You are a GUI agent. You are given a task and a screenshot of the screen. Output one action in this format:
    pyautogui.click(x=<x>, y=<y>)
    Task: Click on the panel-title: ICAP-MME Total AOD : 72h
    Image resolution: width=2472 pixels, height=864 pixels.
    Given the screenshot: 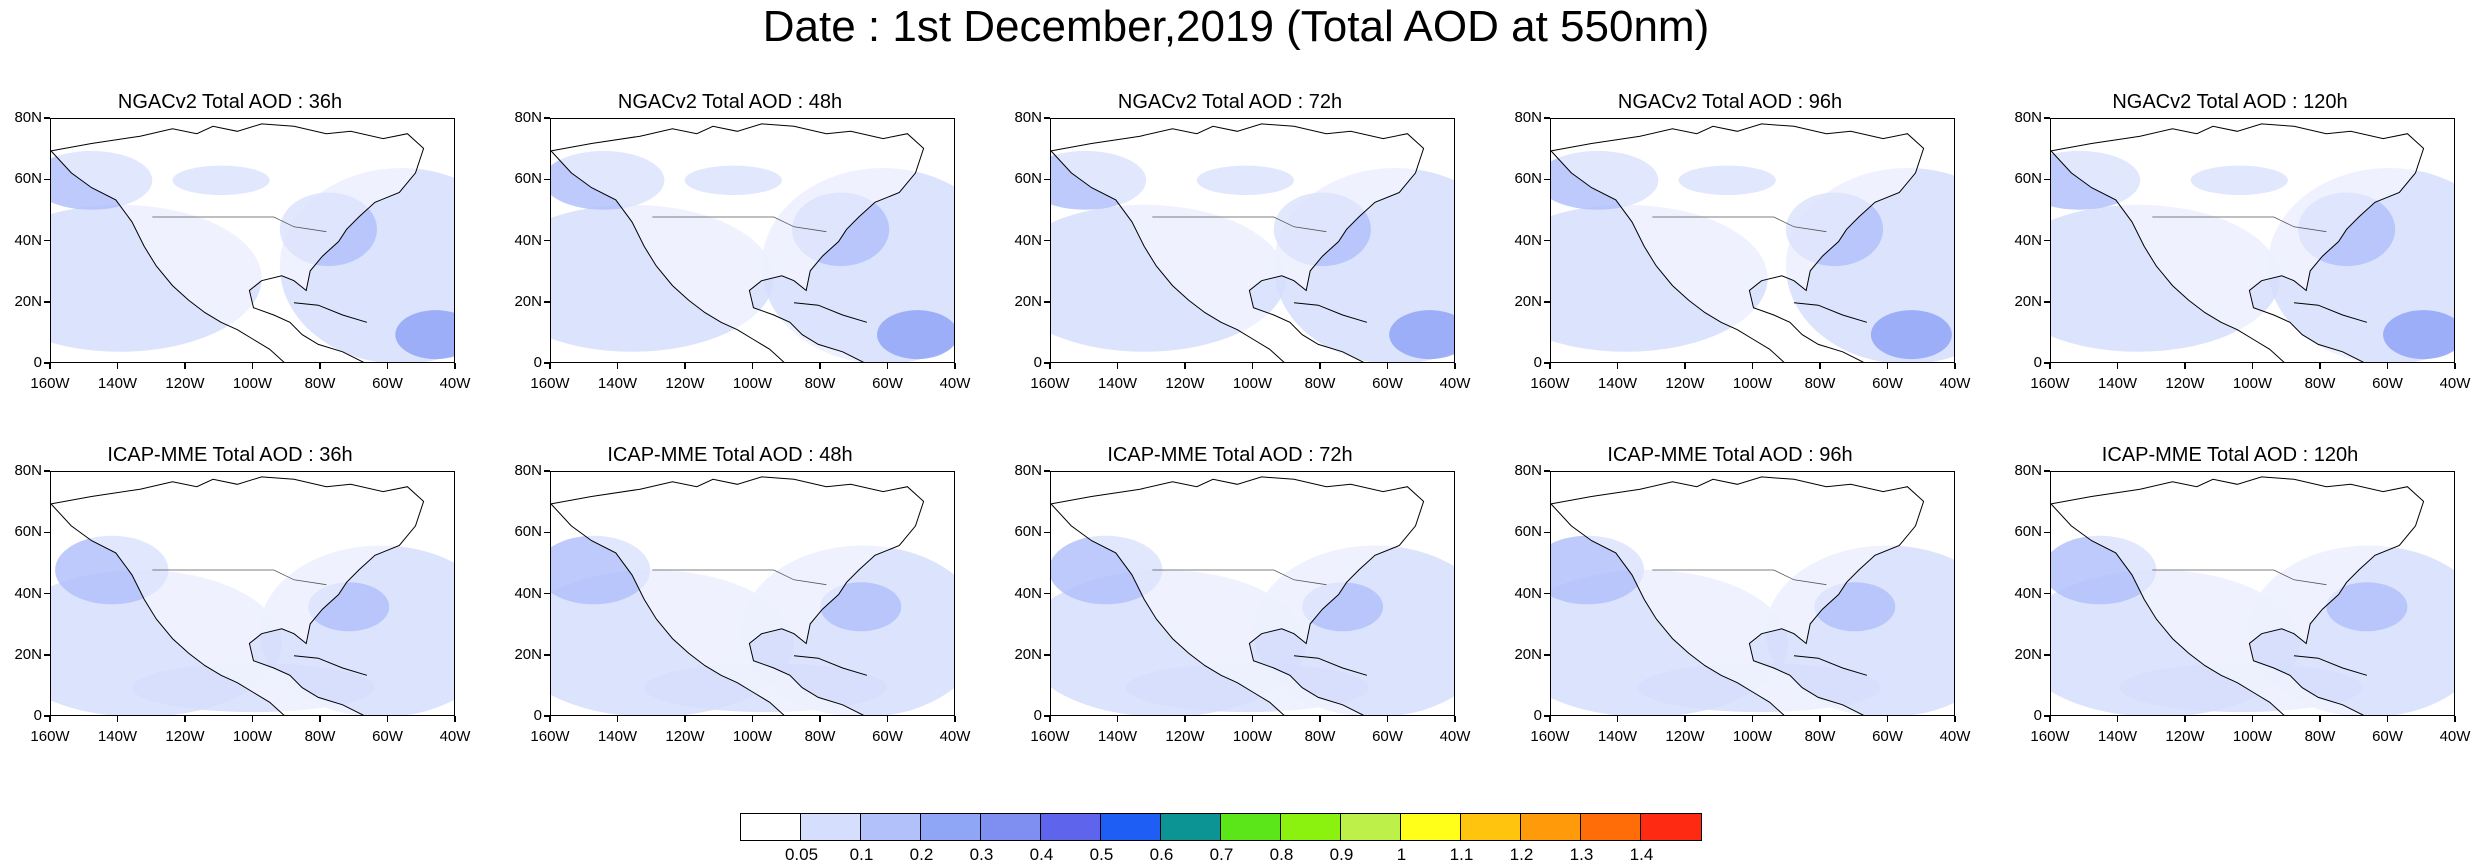 What is the action you would take?
    pyautogui.click(x=1230, y=455)
    